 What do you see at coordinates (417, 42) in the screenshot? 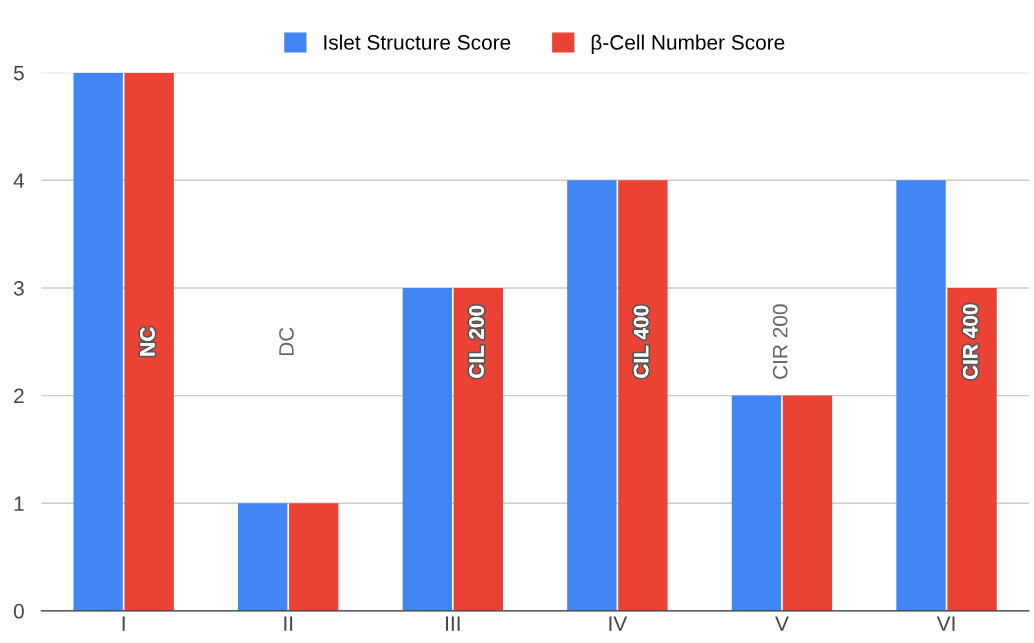
I see `legend-label: Islet Structure Score` at bounding box center [417, 42].